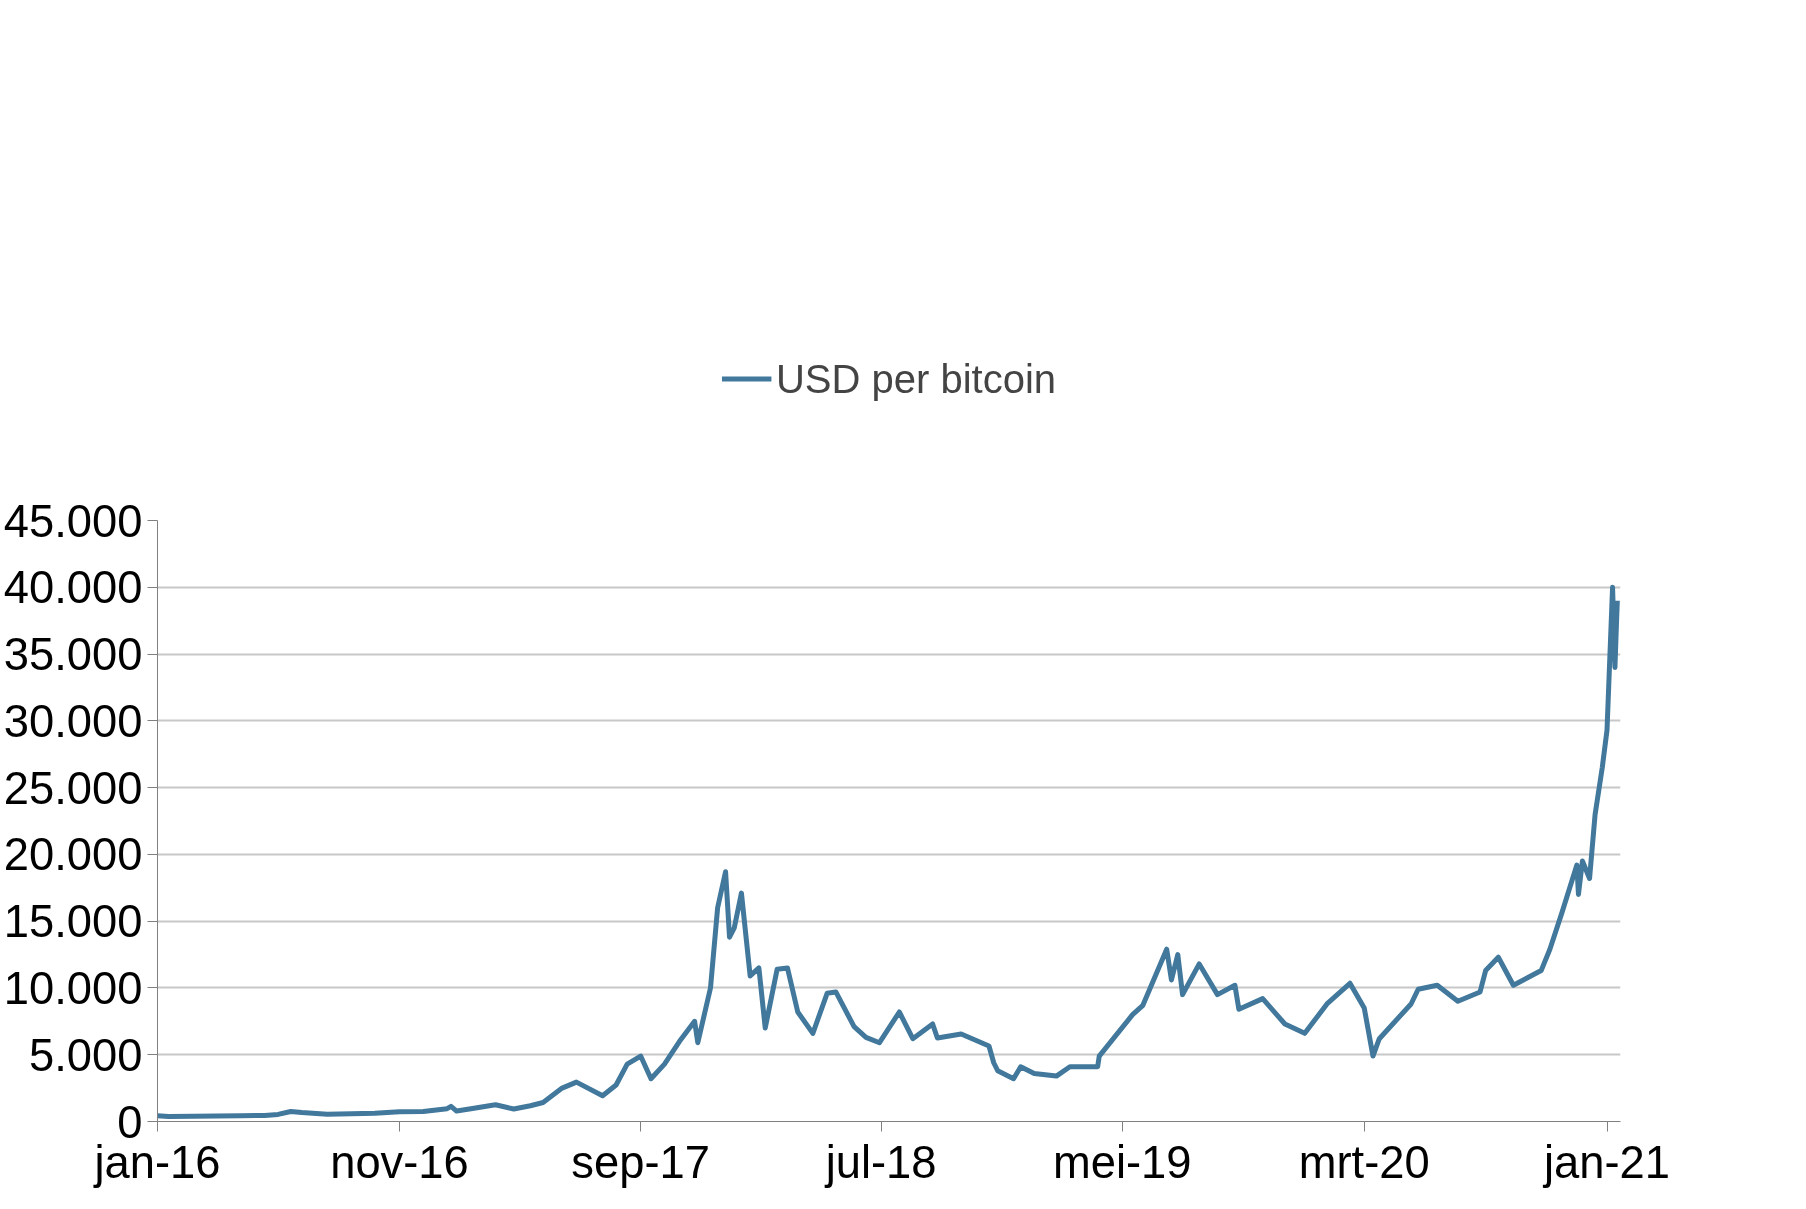 The width and height of the screenshot is (1806, 1209). Describe the element at coordinates (73, 588) in the screenshot. I see `y-tick-label: 40.000` at that location.